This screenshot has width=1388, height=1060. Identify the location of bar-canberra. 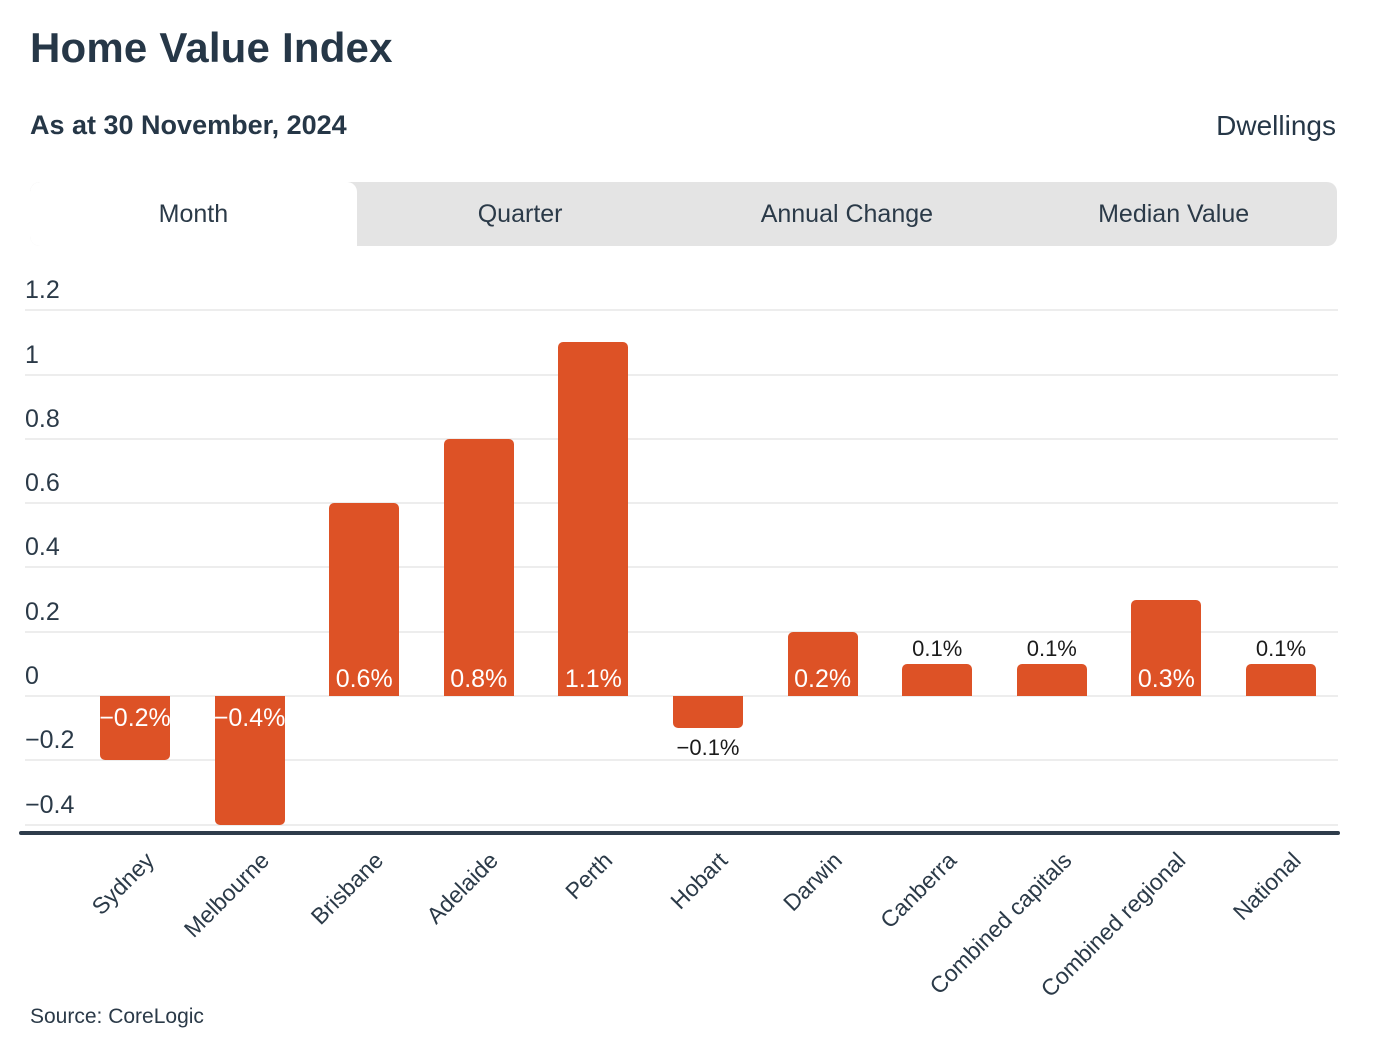
(937, 680).